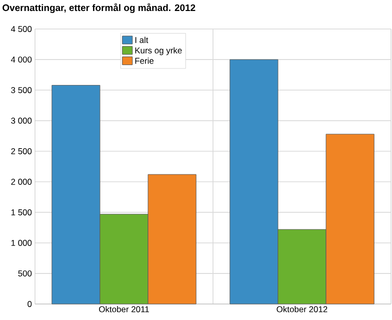 The image size is (392, 320). What do you see at coordinates (302, 309) in the screenshot?
I see `x-tick-label: Oktober 2012` at bounding box center [302, 309].